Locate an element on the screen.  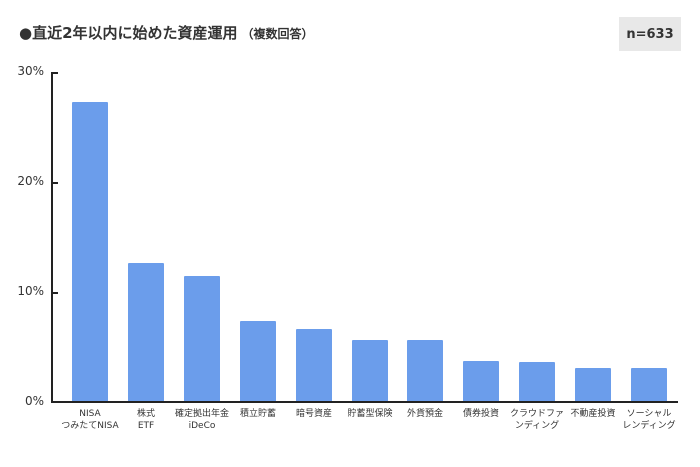
x-tick-label: 暗号資産 is located at coordinates (314, 414).